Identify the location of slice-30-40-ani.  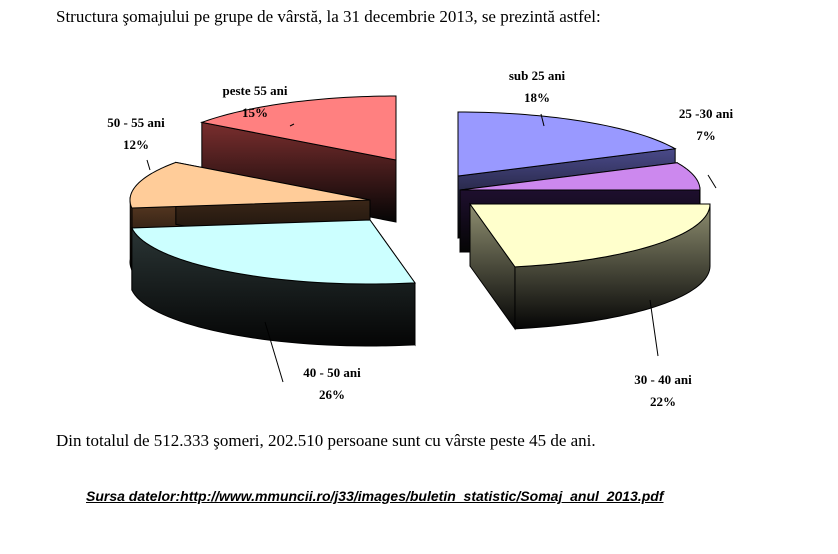
(590, 235).